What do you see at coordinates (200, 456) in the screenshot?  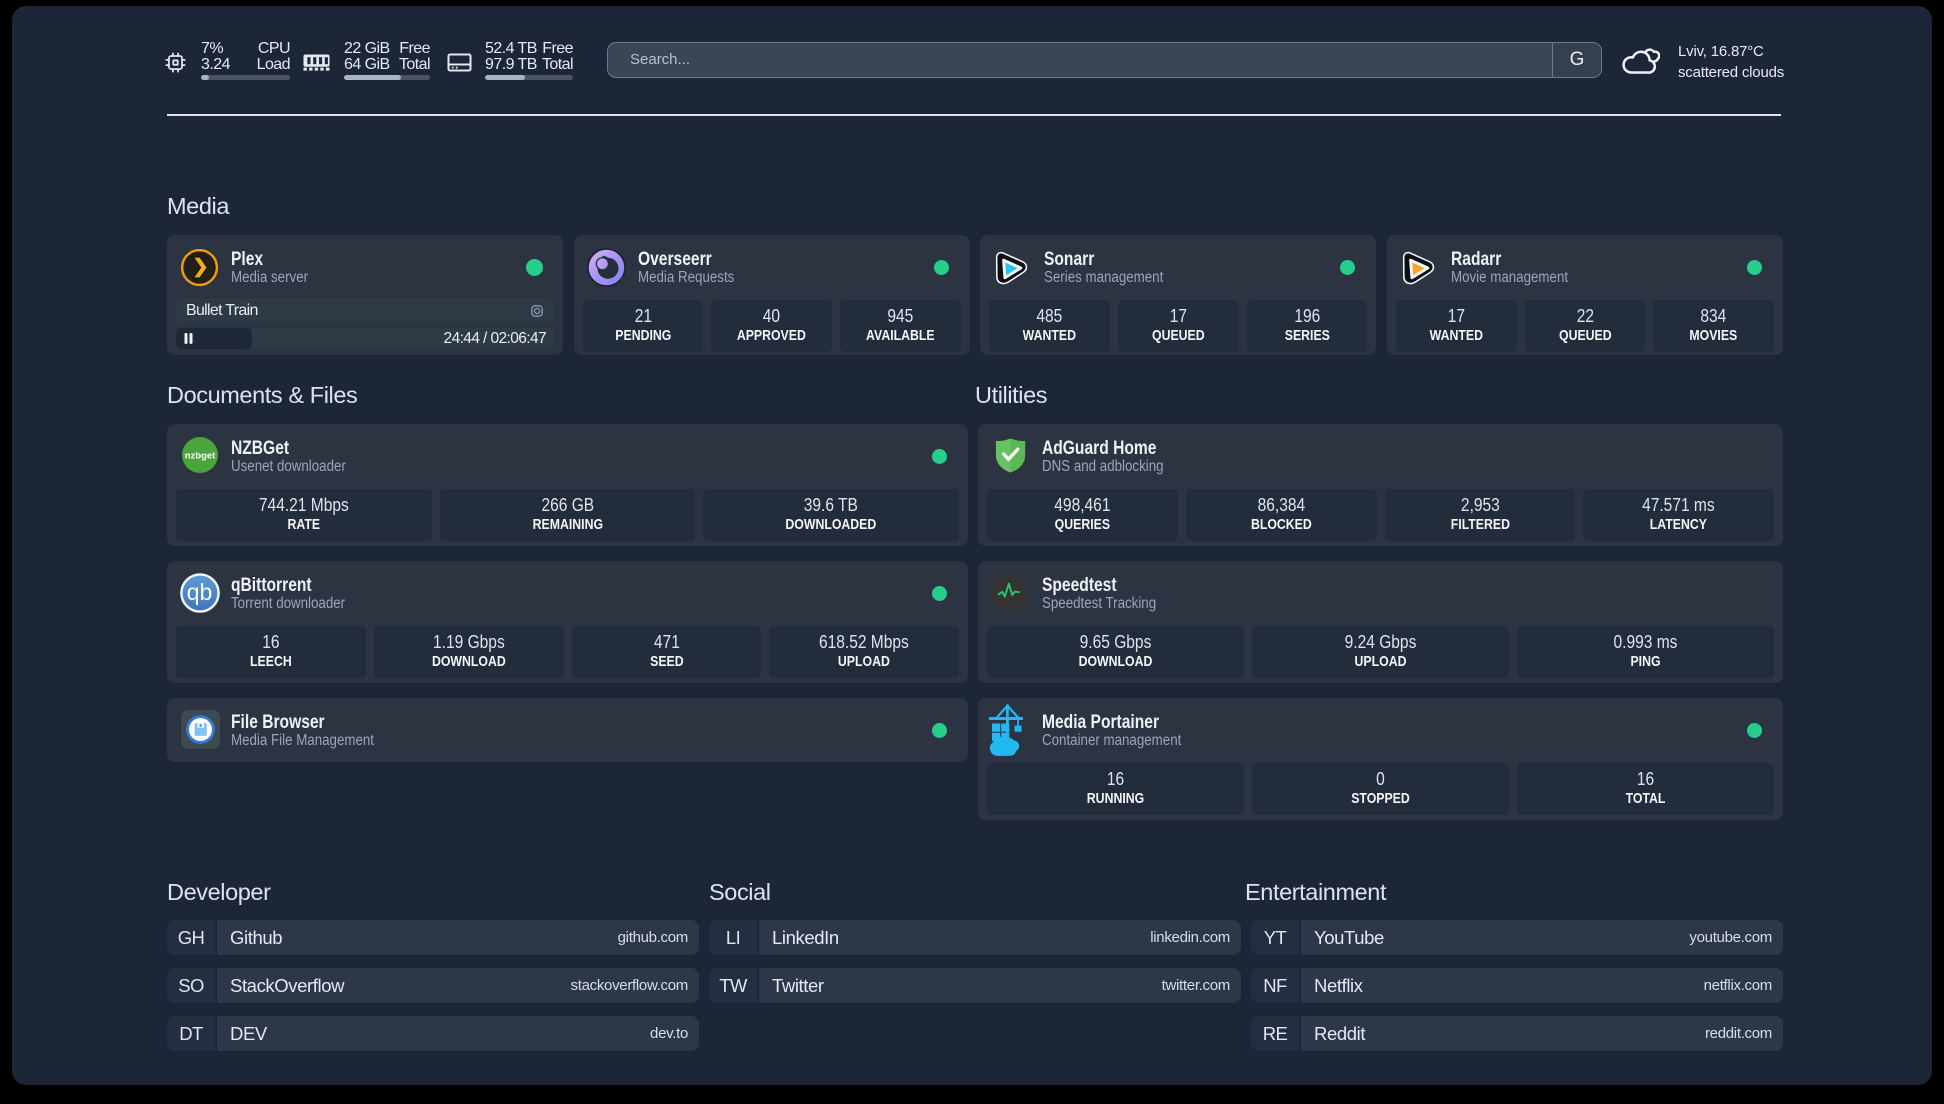 I see `svg-text: nzbget` at bounding box center [200, 456].